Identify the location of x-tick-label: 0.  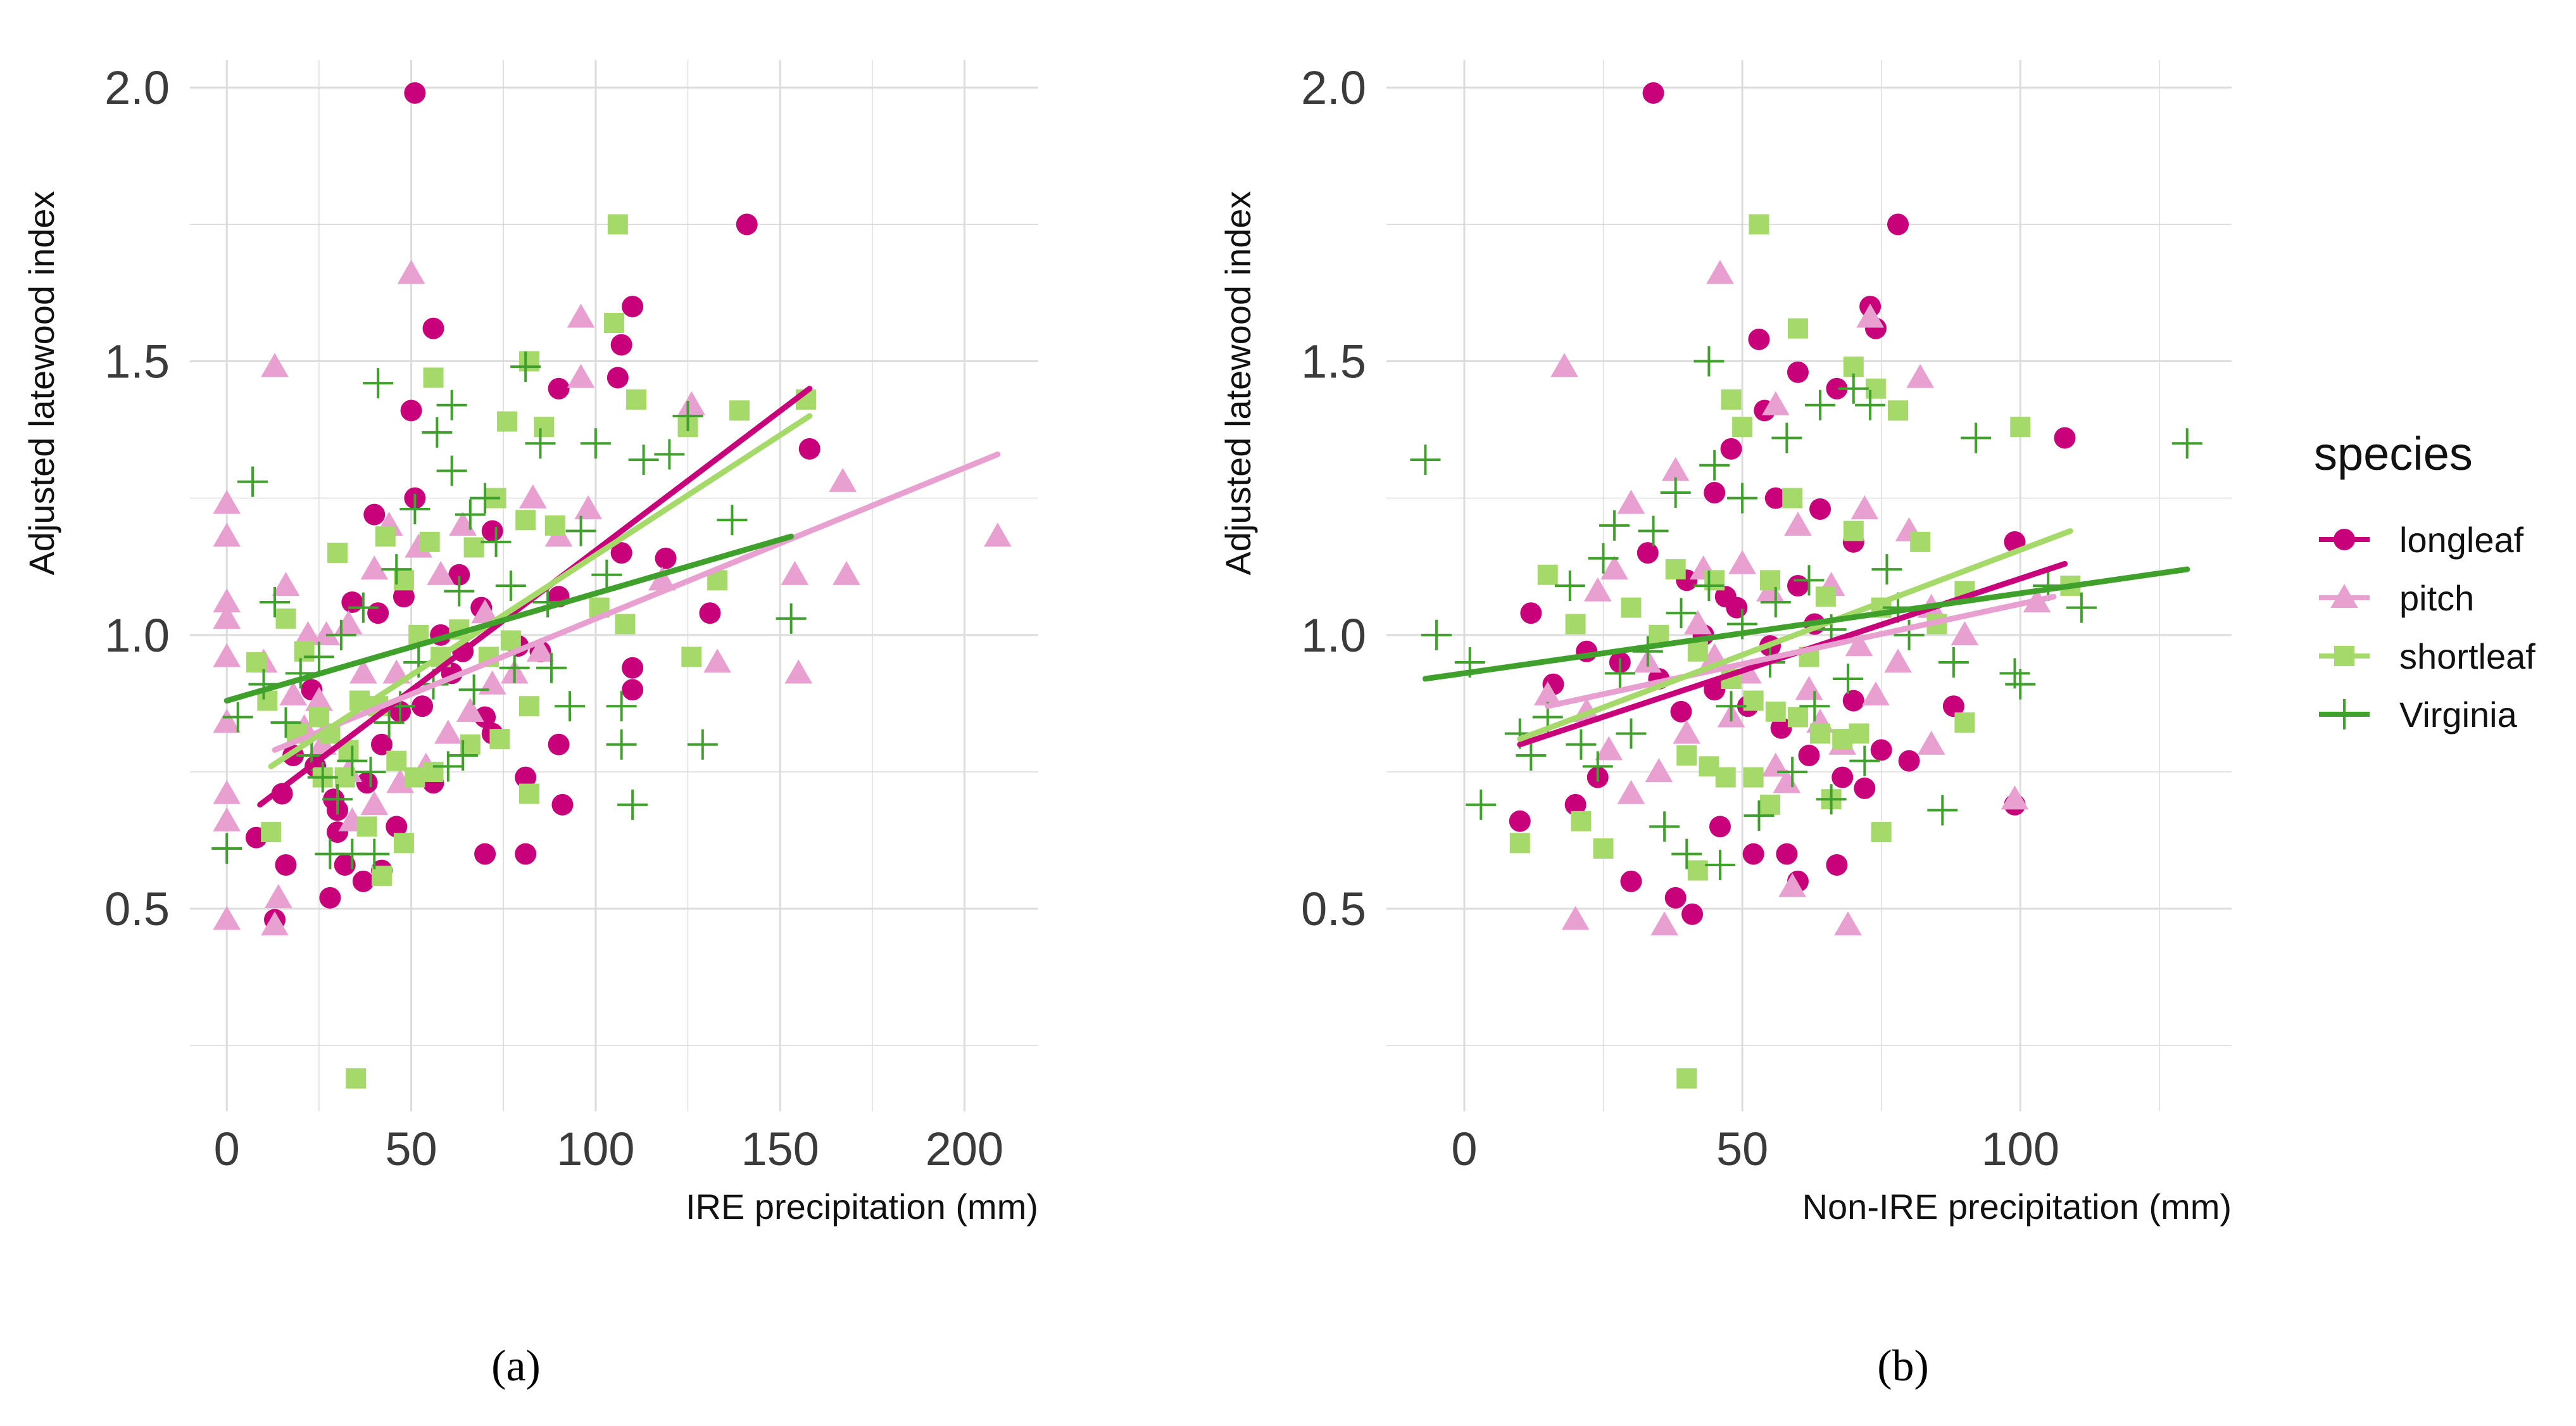
(1464, 1149).